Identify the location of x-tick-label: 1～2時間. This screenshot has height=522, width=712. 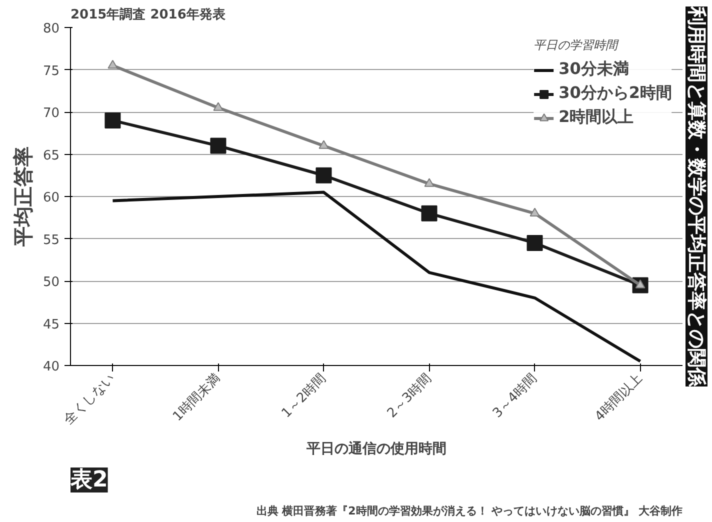
(304, 396).